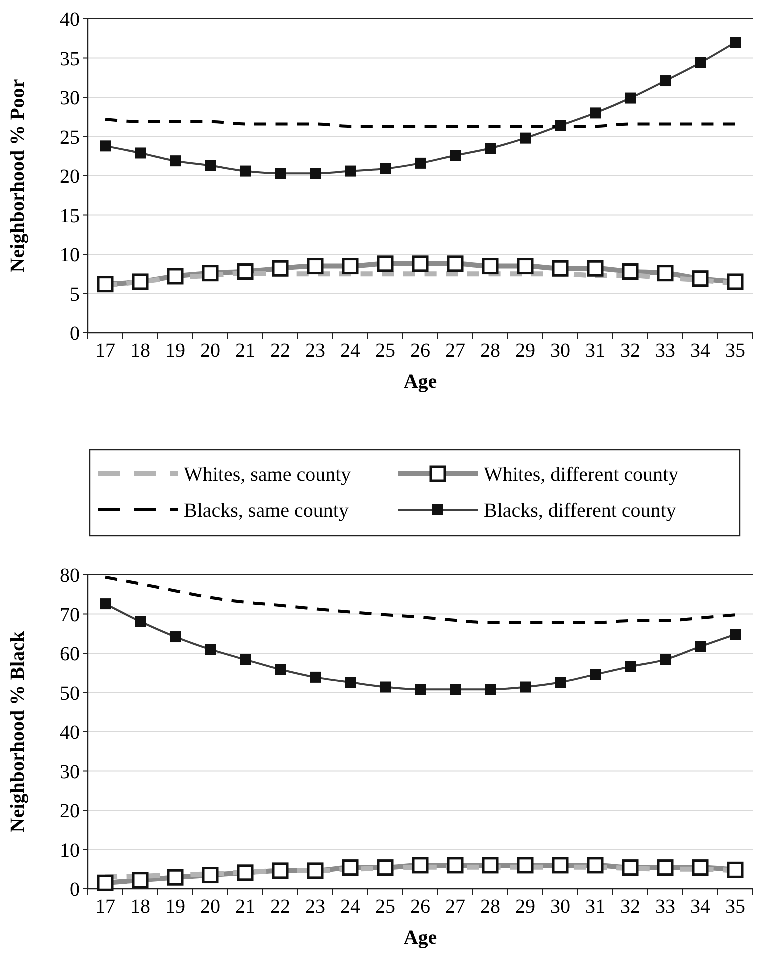 This screenshot has height=955, width=758. I want to click on legend-label: Whites, different county, so click(581, 475).